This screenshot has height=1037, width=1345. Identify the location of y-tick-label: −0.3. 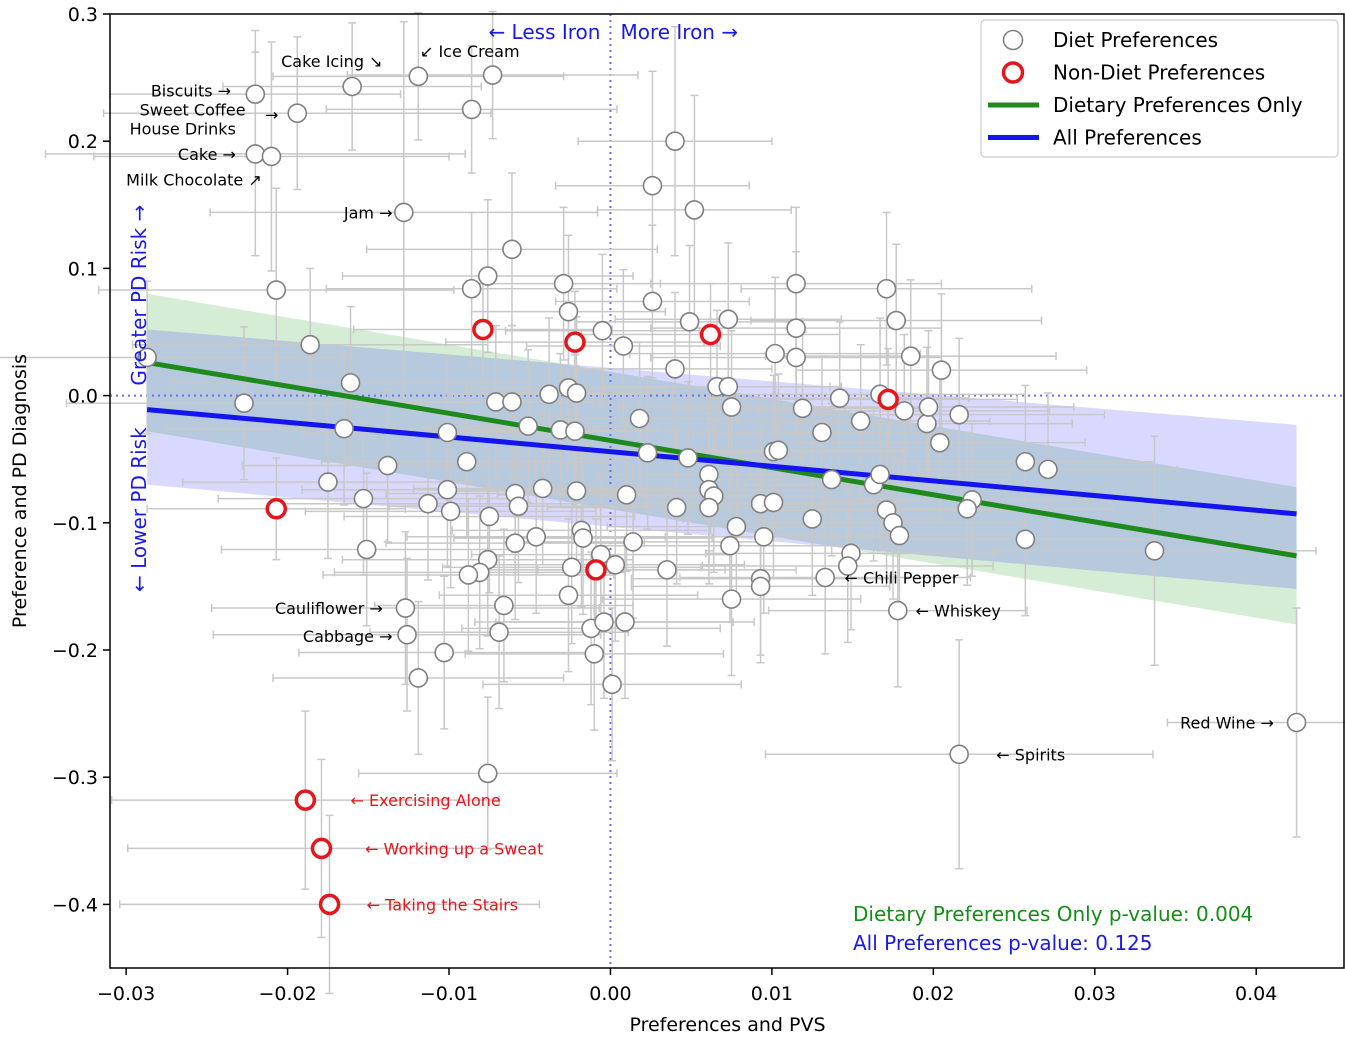
(75, 778).